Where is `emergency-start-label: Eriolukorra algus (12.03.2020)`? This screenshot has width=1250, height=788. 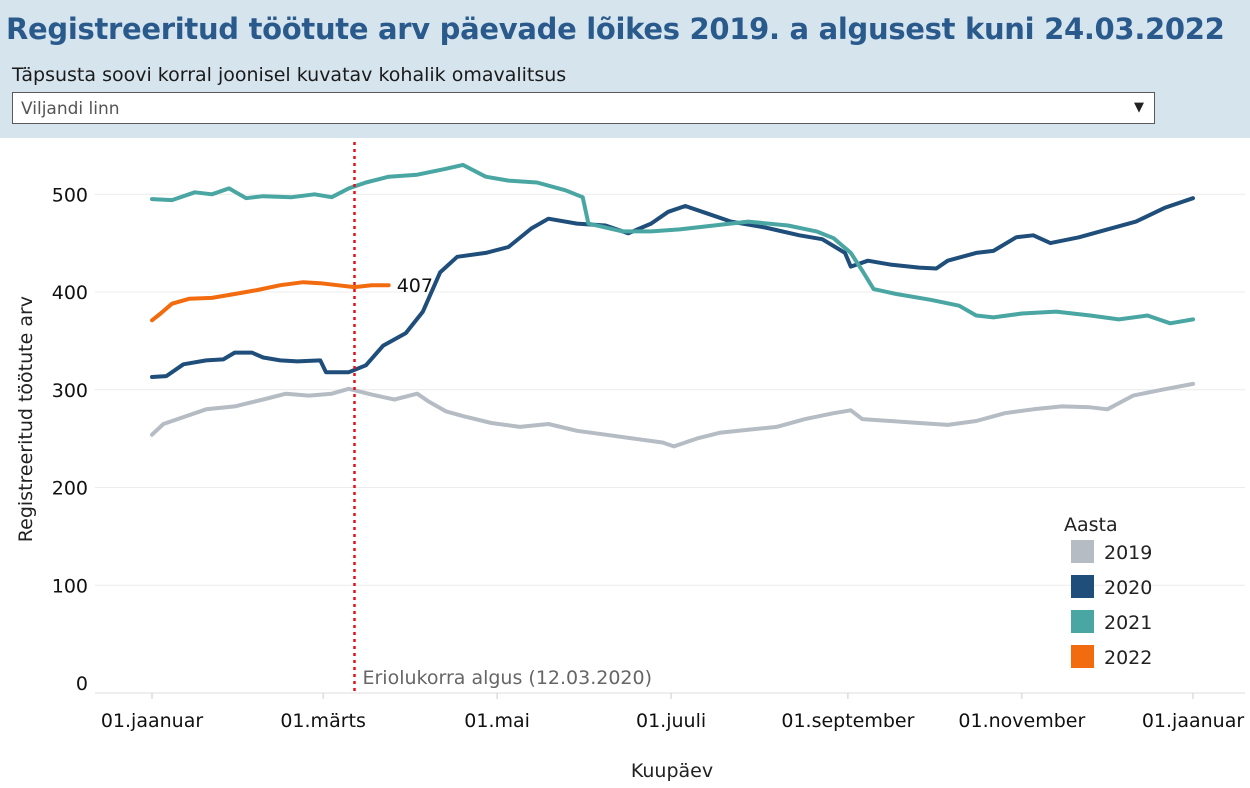 emergency-start-label: Eriolukorra algus (12.03.2020) is located at coordinates (507, 678).